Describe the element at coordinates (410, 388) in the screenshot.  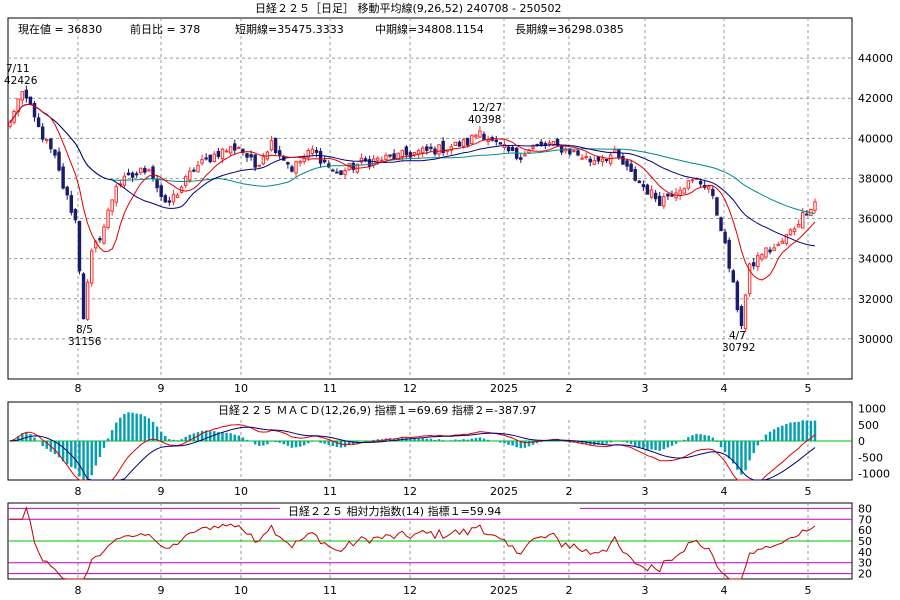
I see `x-tick-label: 12` at that location.